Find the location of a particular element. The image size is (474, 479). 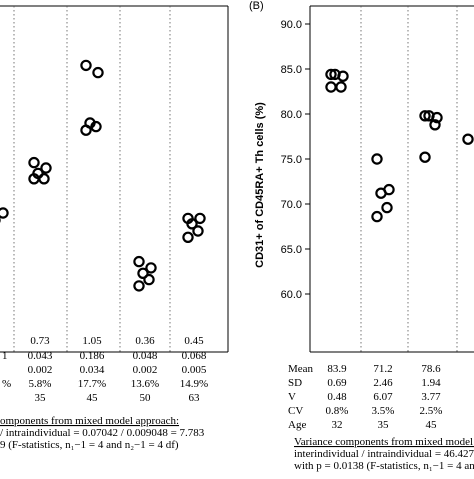

y-tick-label: 90.0 is located at coordinates (291, 25).